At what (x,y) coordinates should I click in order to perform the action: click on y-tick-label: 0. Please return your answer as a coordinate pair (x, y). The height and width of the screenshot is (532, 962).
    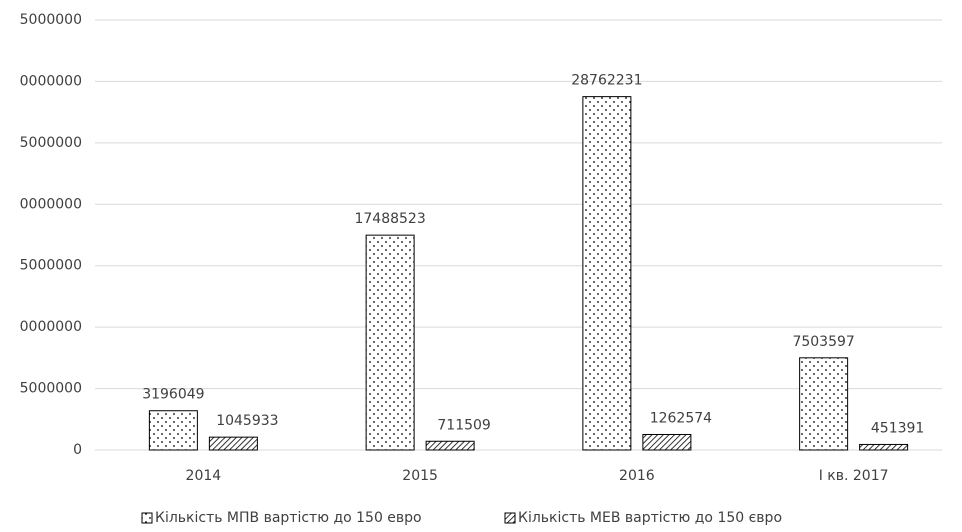
    Looking at the image, I should click on (77, 450).